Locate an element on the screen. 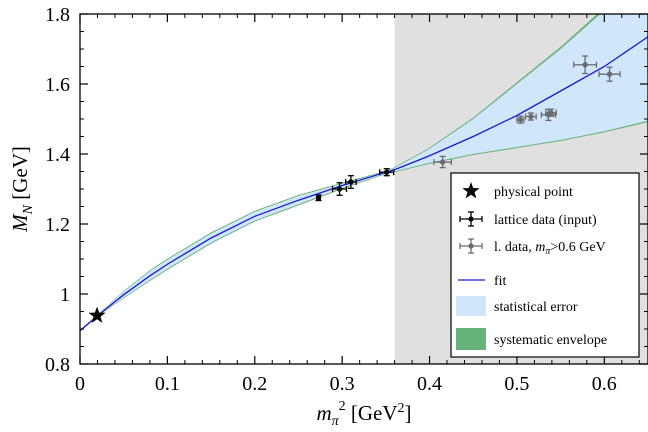  legend-label-ldata: l. data, mπ>0.6 GeV is located at coordinates (550, 248).